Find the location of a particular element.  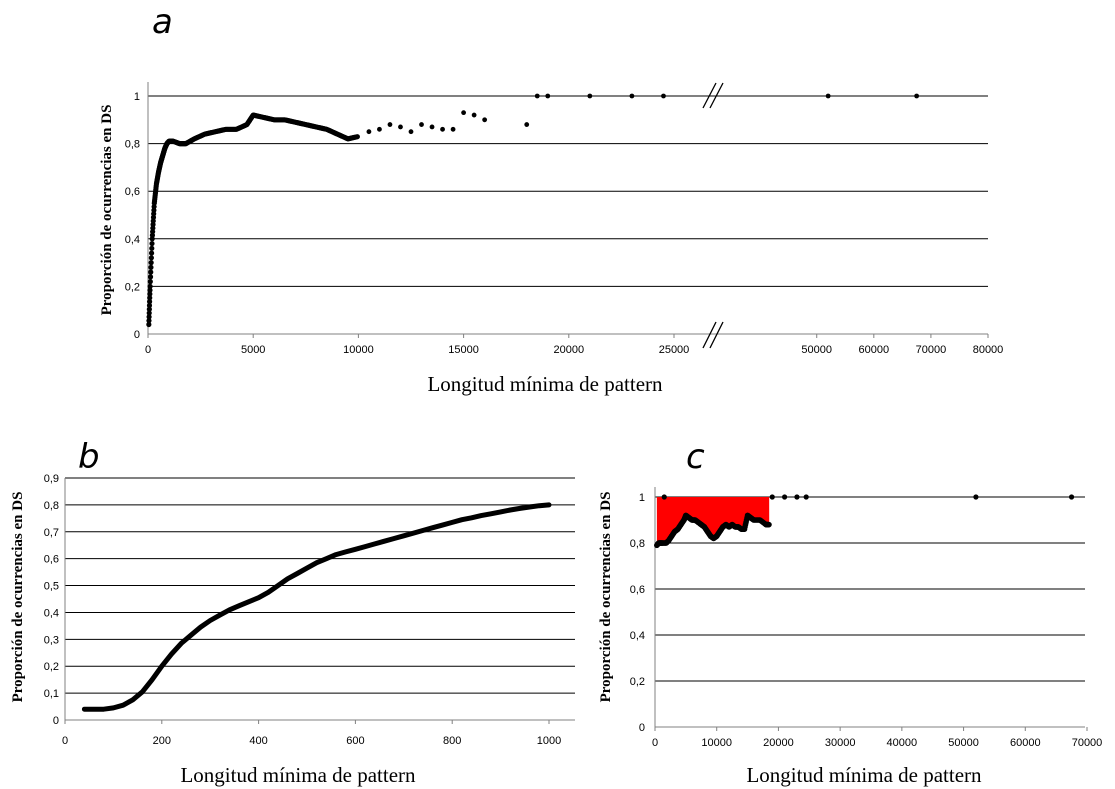

x-tick-label: 200 is located at coordinates (162, 741).